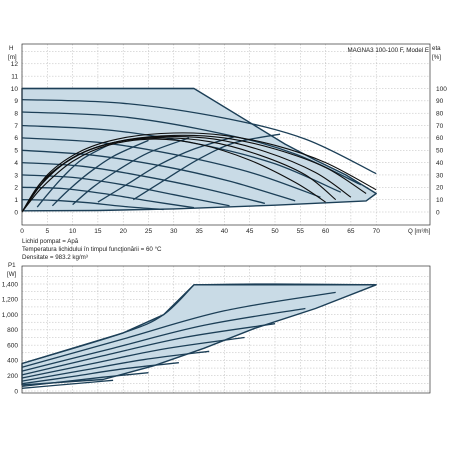 Image resolution: width=450 pixels, height=450 pixels. What do you see at coordinates (16, 114) in the screenshot?
I see `hq-y-tick: 8` at bounding box center [16, 114].